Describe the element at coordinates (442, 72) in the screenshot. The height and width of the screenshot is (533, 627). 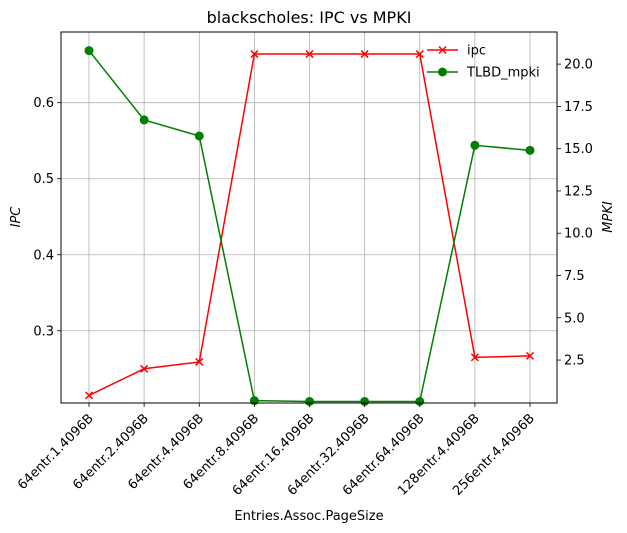
I see `legend-marker-tlbd-mpki` at that location.